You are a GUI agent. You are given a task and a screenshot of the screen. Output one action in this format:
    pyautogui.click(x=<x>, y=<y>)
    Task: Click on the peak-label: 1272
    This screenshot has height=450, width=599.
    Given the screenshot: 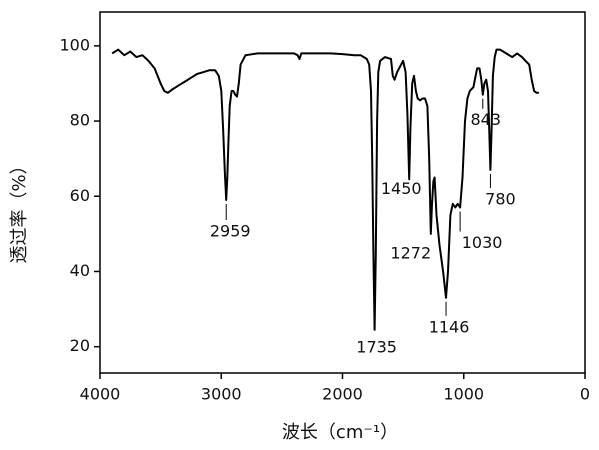 What is the action you would take?
    pyautogui.click(x=410, y=252)
    